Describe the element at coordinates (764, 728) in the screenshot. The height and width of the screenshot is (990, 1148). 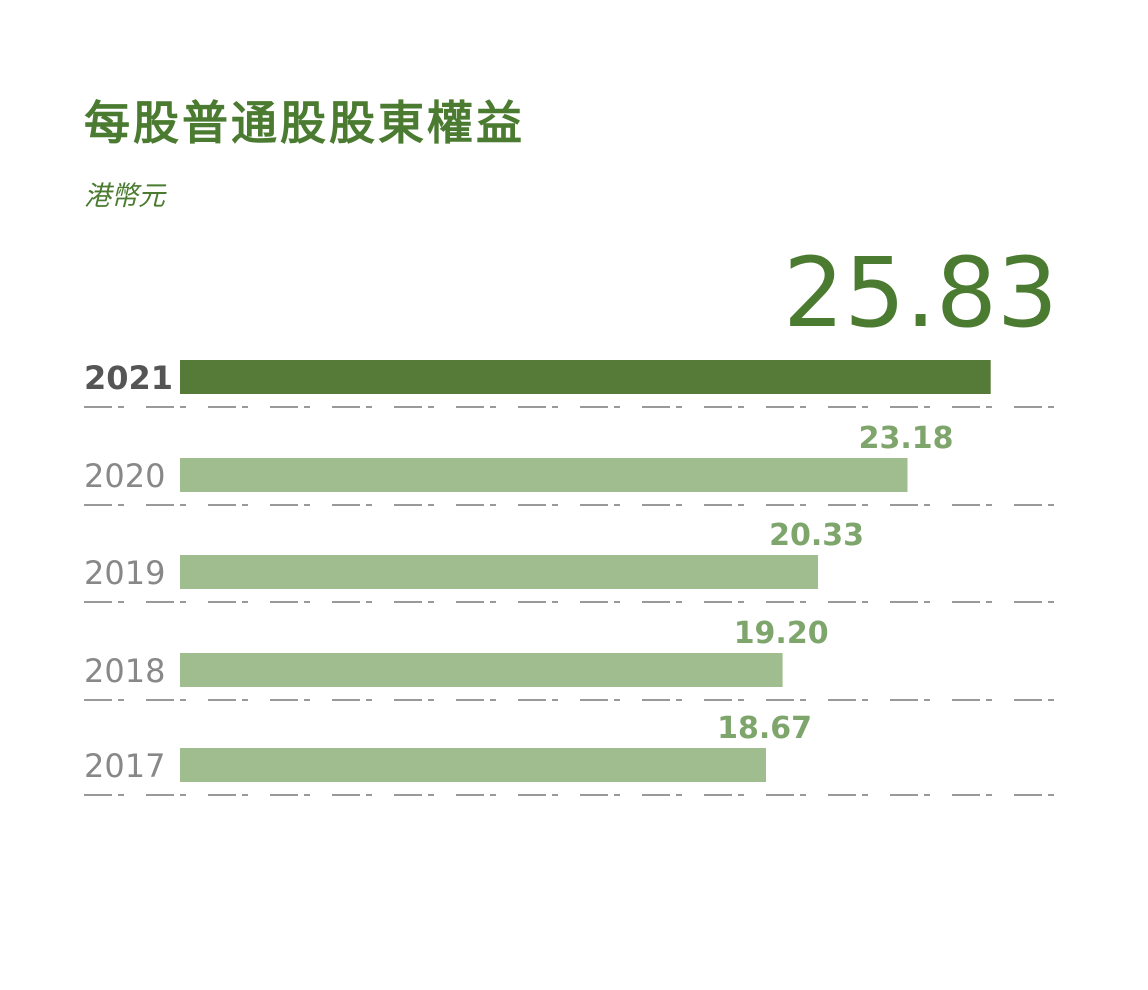
I see `value-label-2017: 18.67` at that location.